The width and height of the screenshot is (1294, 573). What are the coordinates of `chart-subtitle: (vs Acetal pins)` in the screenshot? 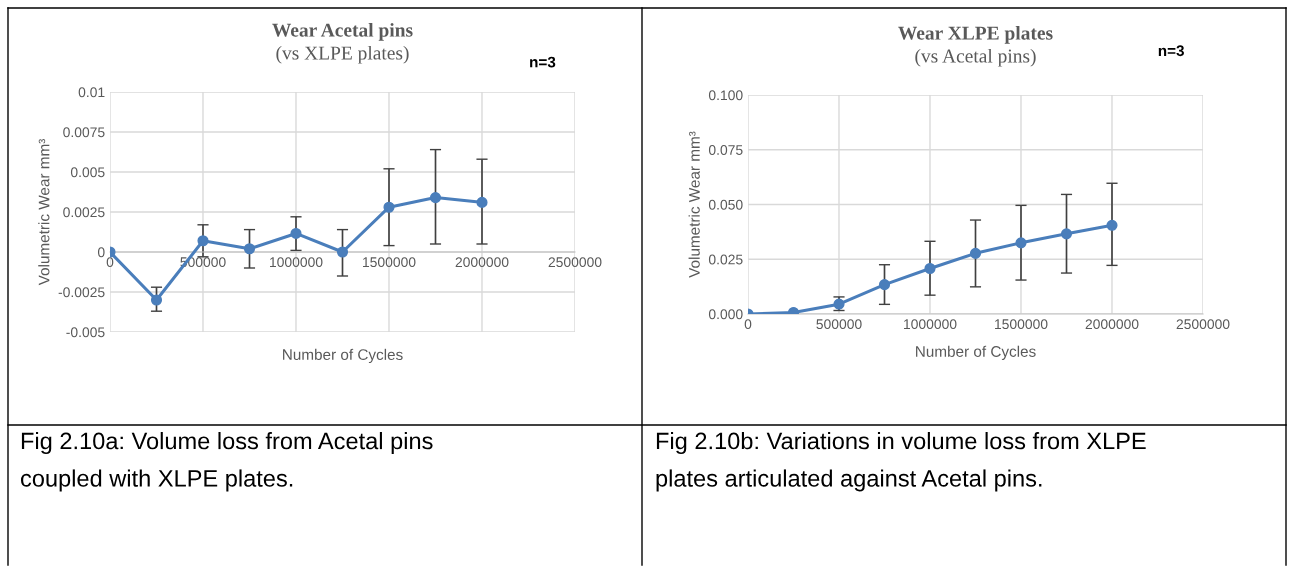 It's located at (975, 57).